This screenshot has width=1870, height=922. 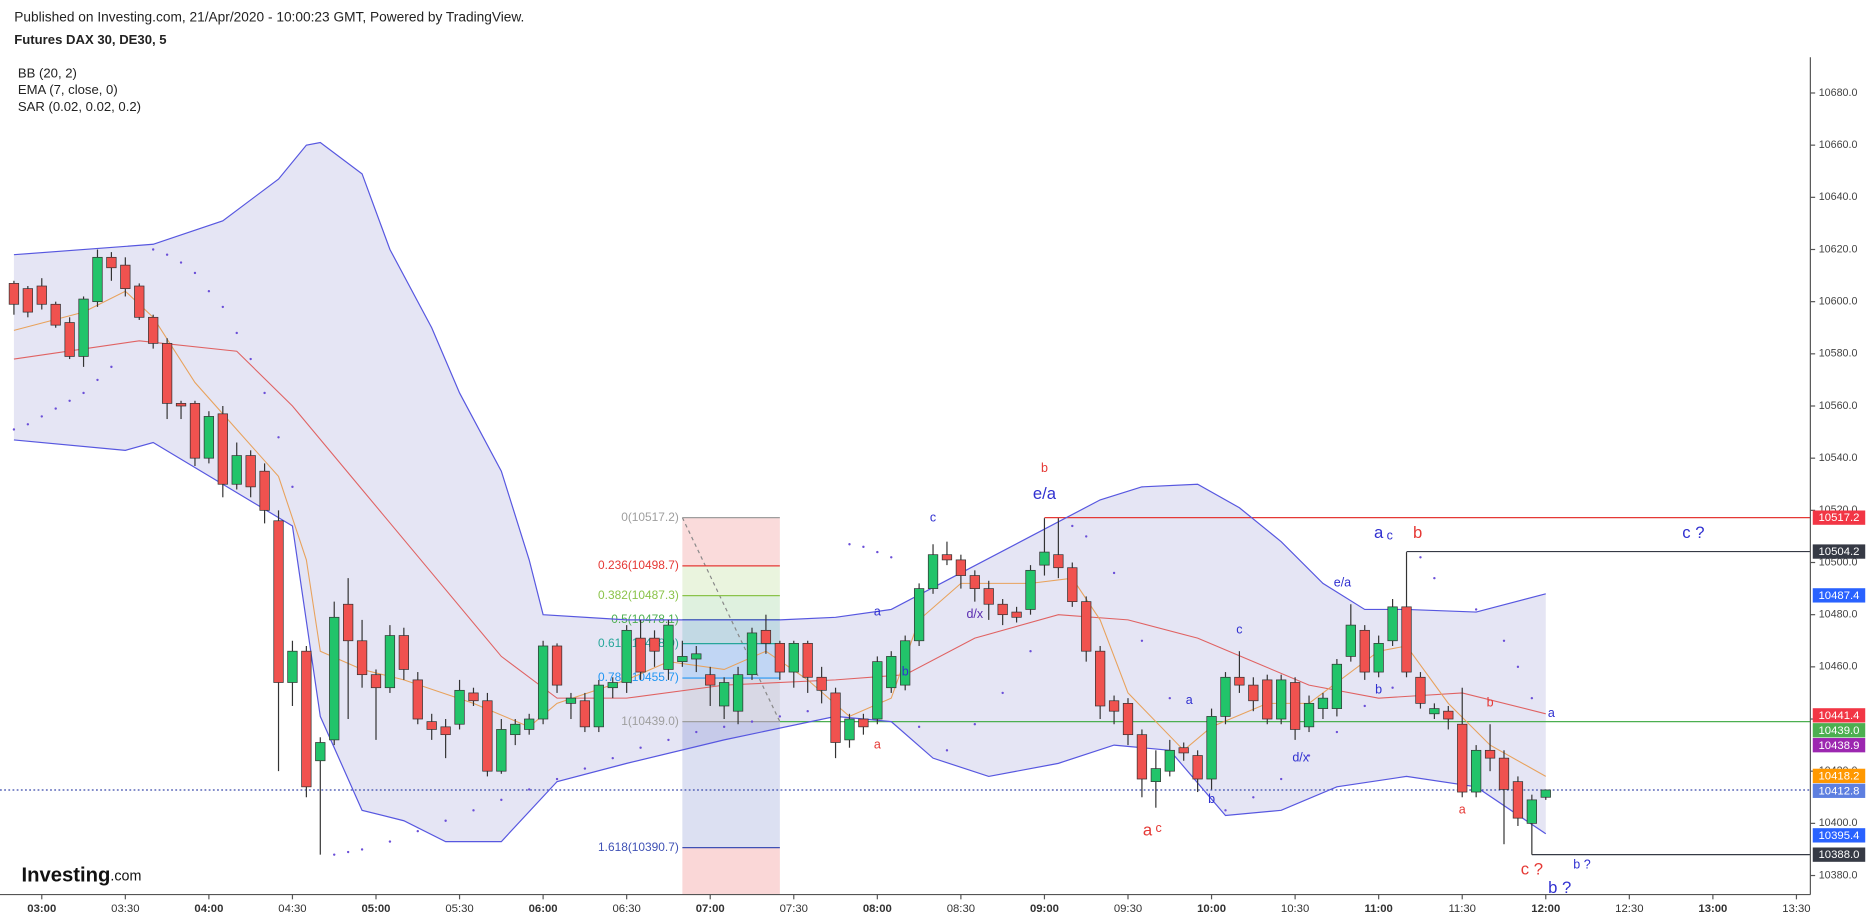 What do you see at coordinates (1839, 518) in the screenshot?
I see `price-label: 10517.2` at bounding box center [1839, 518].